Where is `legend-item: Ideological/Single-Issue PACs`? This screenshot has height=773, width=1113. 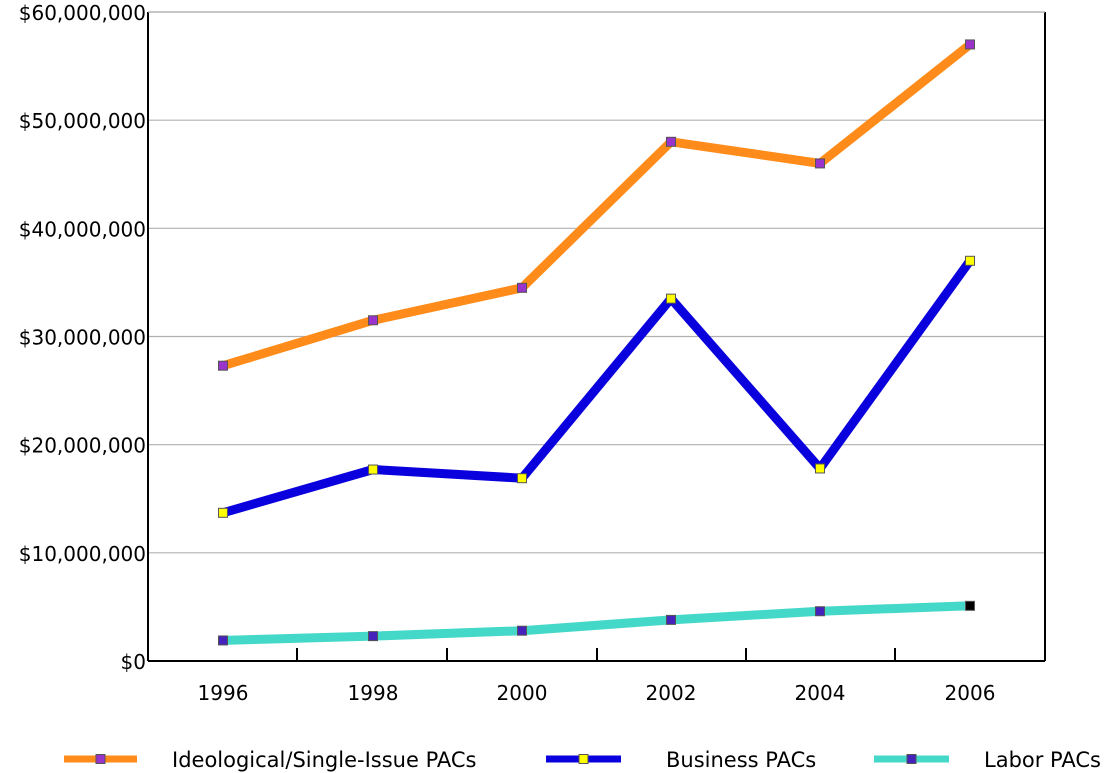 legend-item: Ideological/Single-Issue PACs is located at coordinates (270, 760).